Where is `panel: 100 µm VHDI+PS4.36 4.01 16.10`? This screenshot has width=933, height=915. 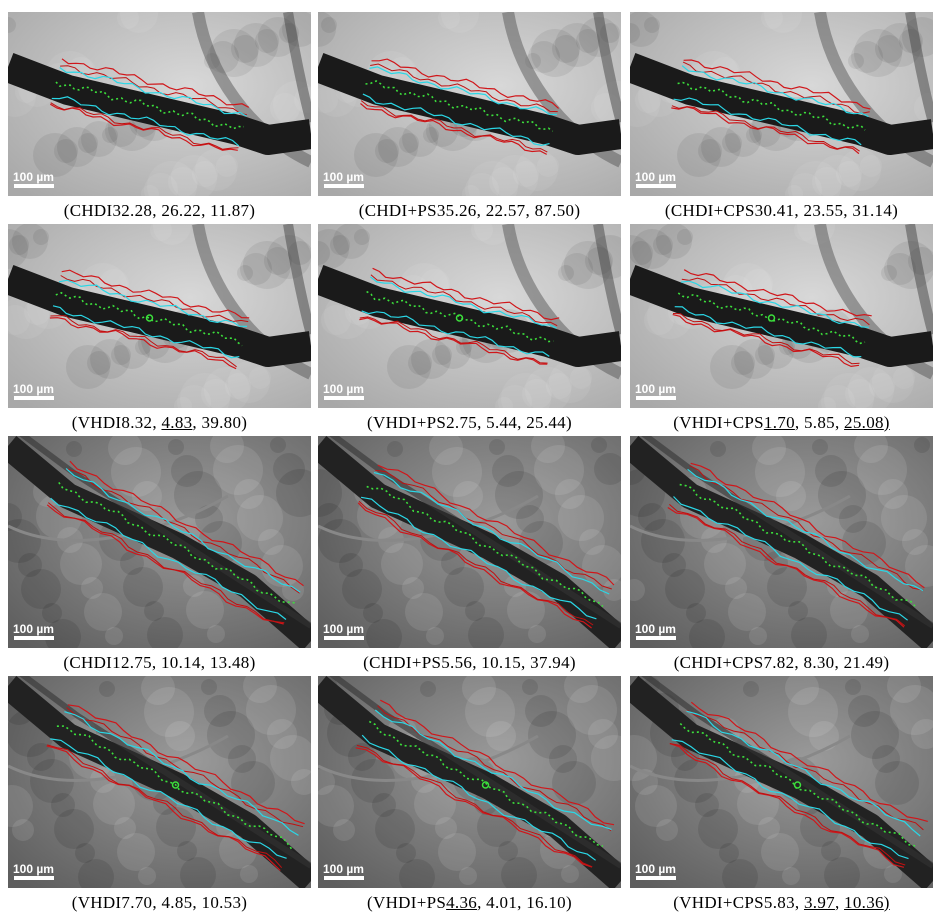
panel: 100 µm VHDI+PS4.36 4.01 16.10 is located at coordinates (469, 794).